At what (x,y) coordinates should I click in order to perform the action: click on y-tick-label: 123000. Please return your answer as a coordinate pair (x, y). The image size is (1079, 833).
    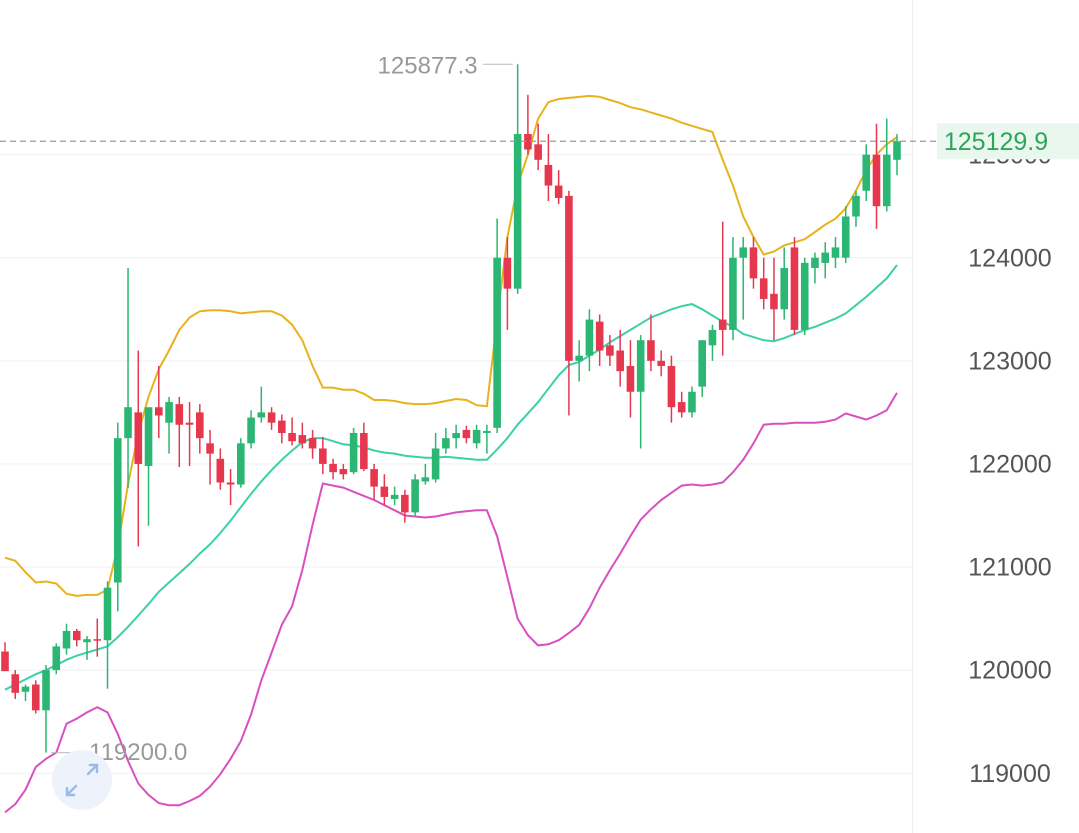
    Looking at the image, I should click on (1009, 361).